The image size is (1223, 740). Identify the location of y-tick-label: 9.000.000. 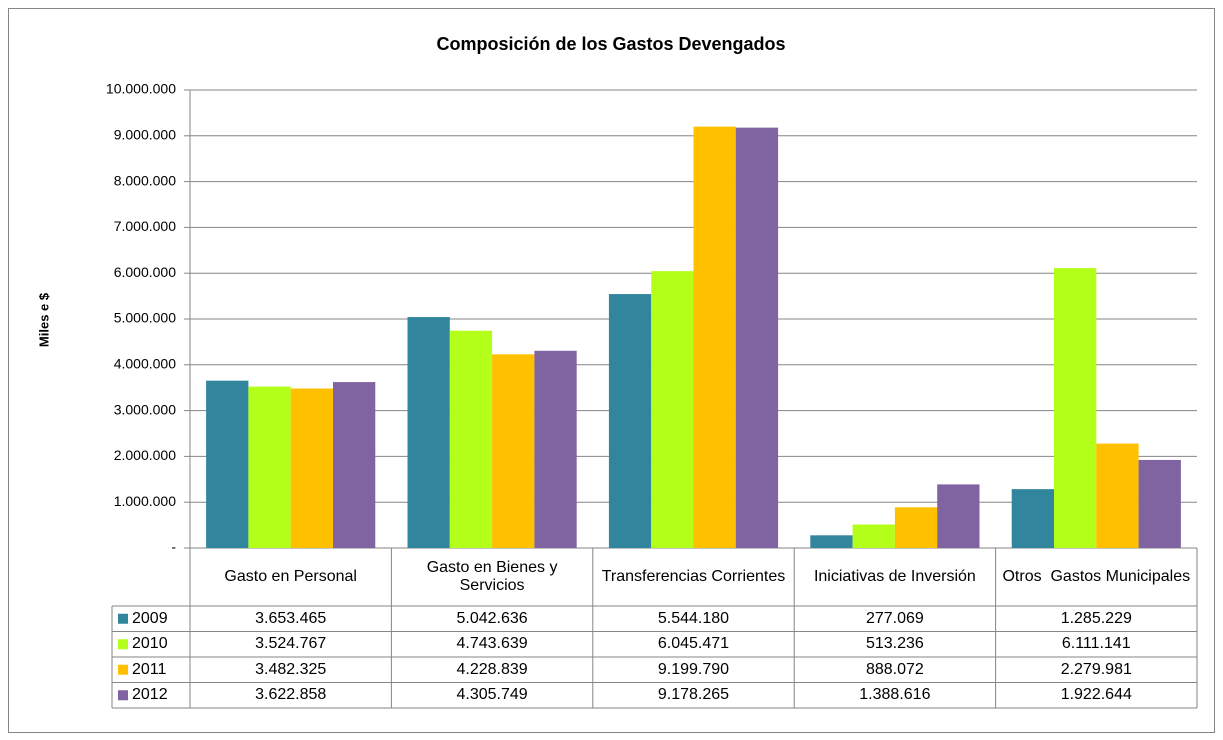
(145, 135).